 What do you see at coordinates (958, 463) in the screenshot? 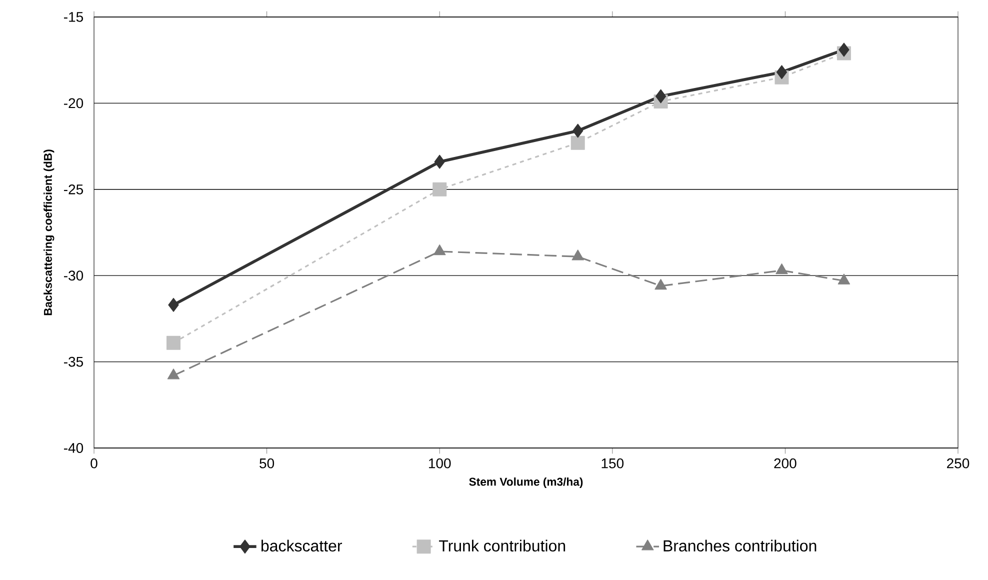
I see `x-tick-label: 250` at bounding box center [958, 463].